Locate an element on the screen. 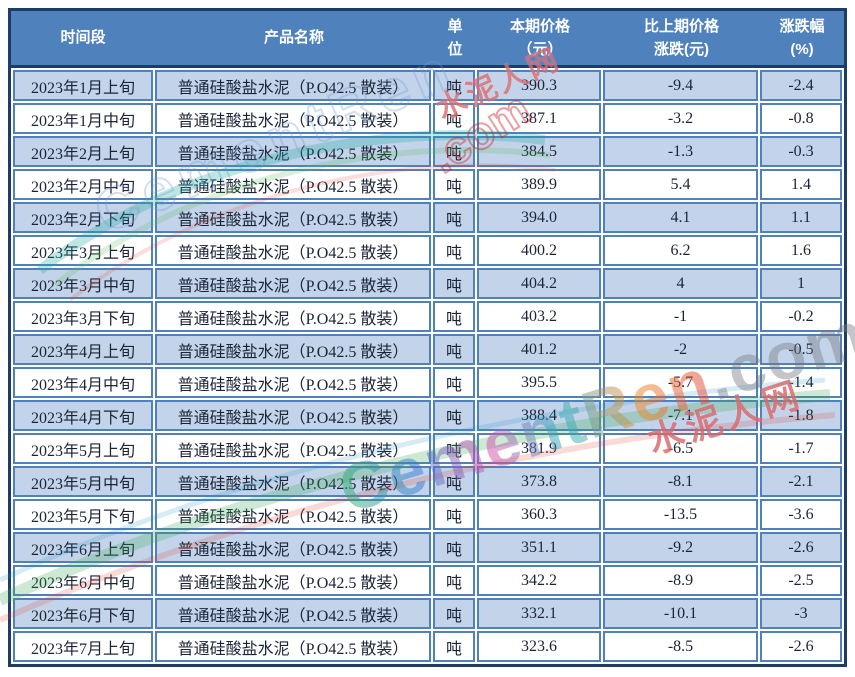 The image size is (855, 677). price-cell: 323.6 is located at coordinates (539, 646).